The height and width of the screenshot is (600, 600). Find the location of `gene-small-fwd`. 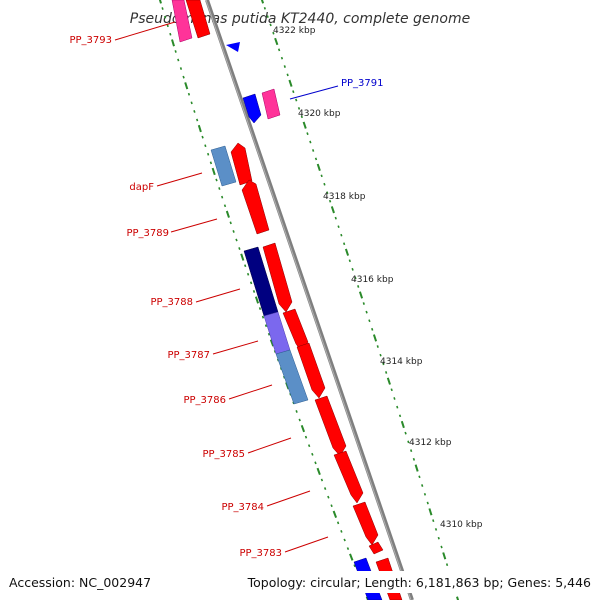

gene-small-fwd is located at coordinates (376, 548).